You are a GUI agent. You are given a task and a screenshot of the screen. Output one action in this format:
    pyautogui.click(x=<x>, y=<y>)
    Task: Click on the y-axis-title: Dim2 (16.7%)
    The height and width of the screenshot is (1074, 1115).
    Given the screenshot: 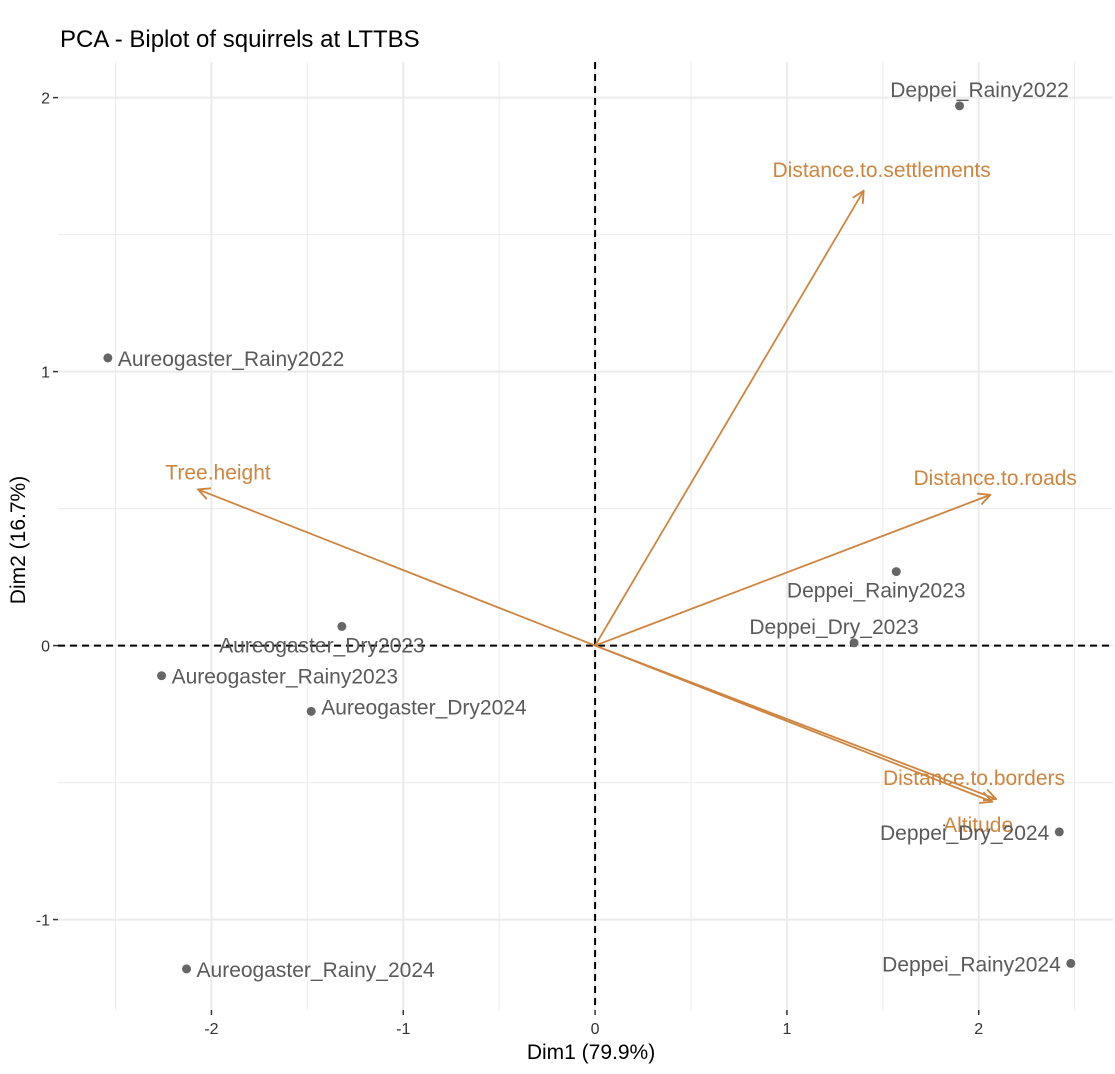 What is the action you would take?
    pyautogui.click(x=18, y=540)
    